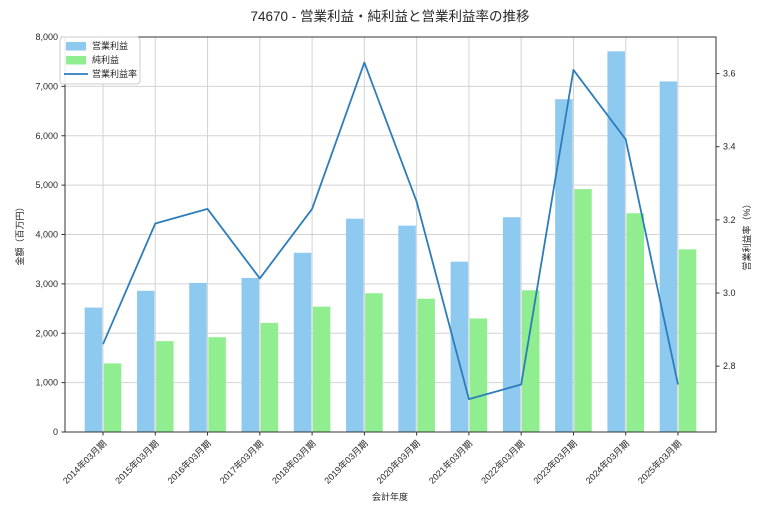 Image resolution: width=768 pixels, height=512 pixels. I want to click on bar-営業利益-2020年03月期, so click(407, 328).